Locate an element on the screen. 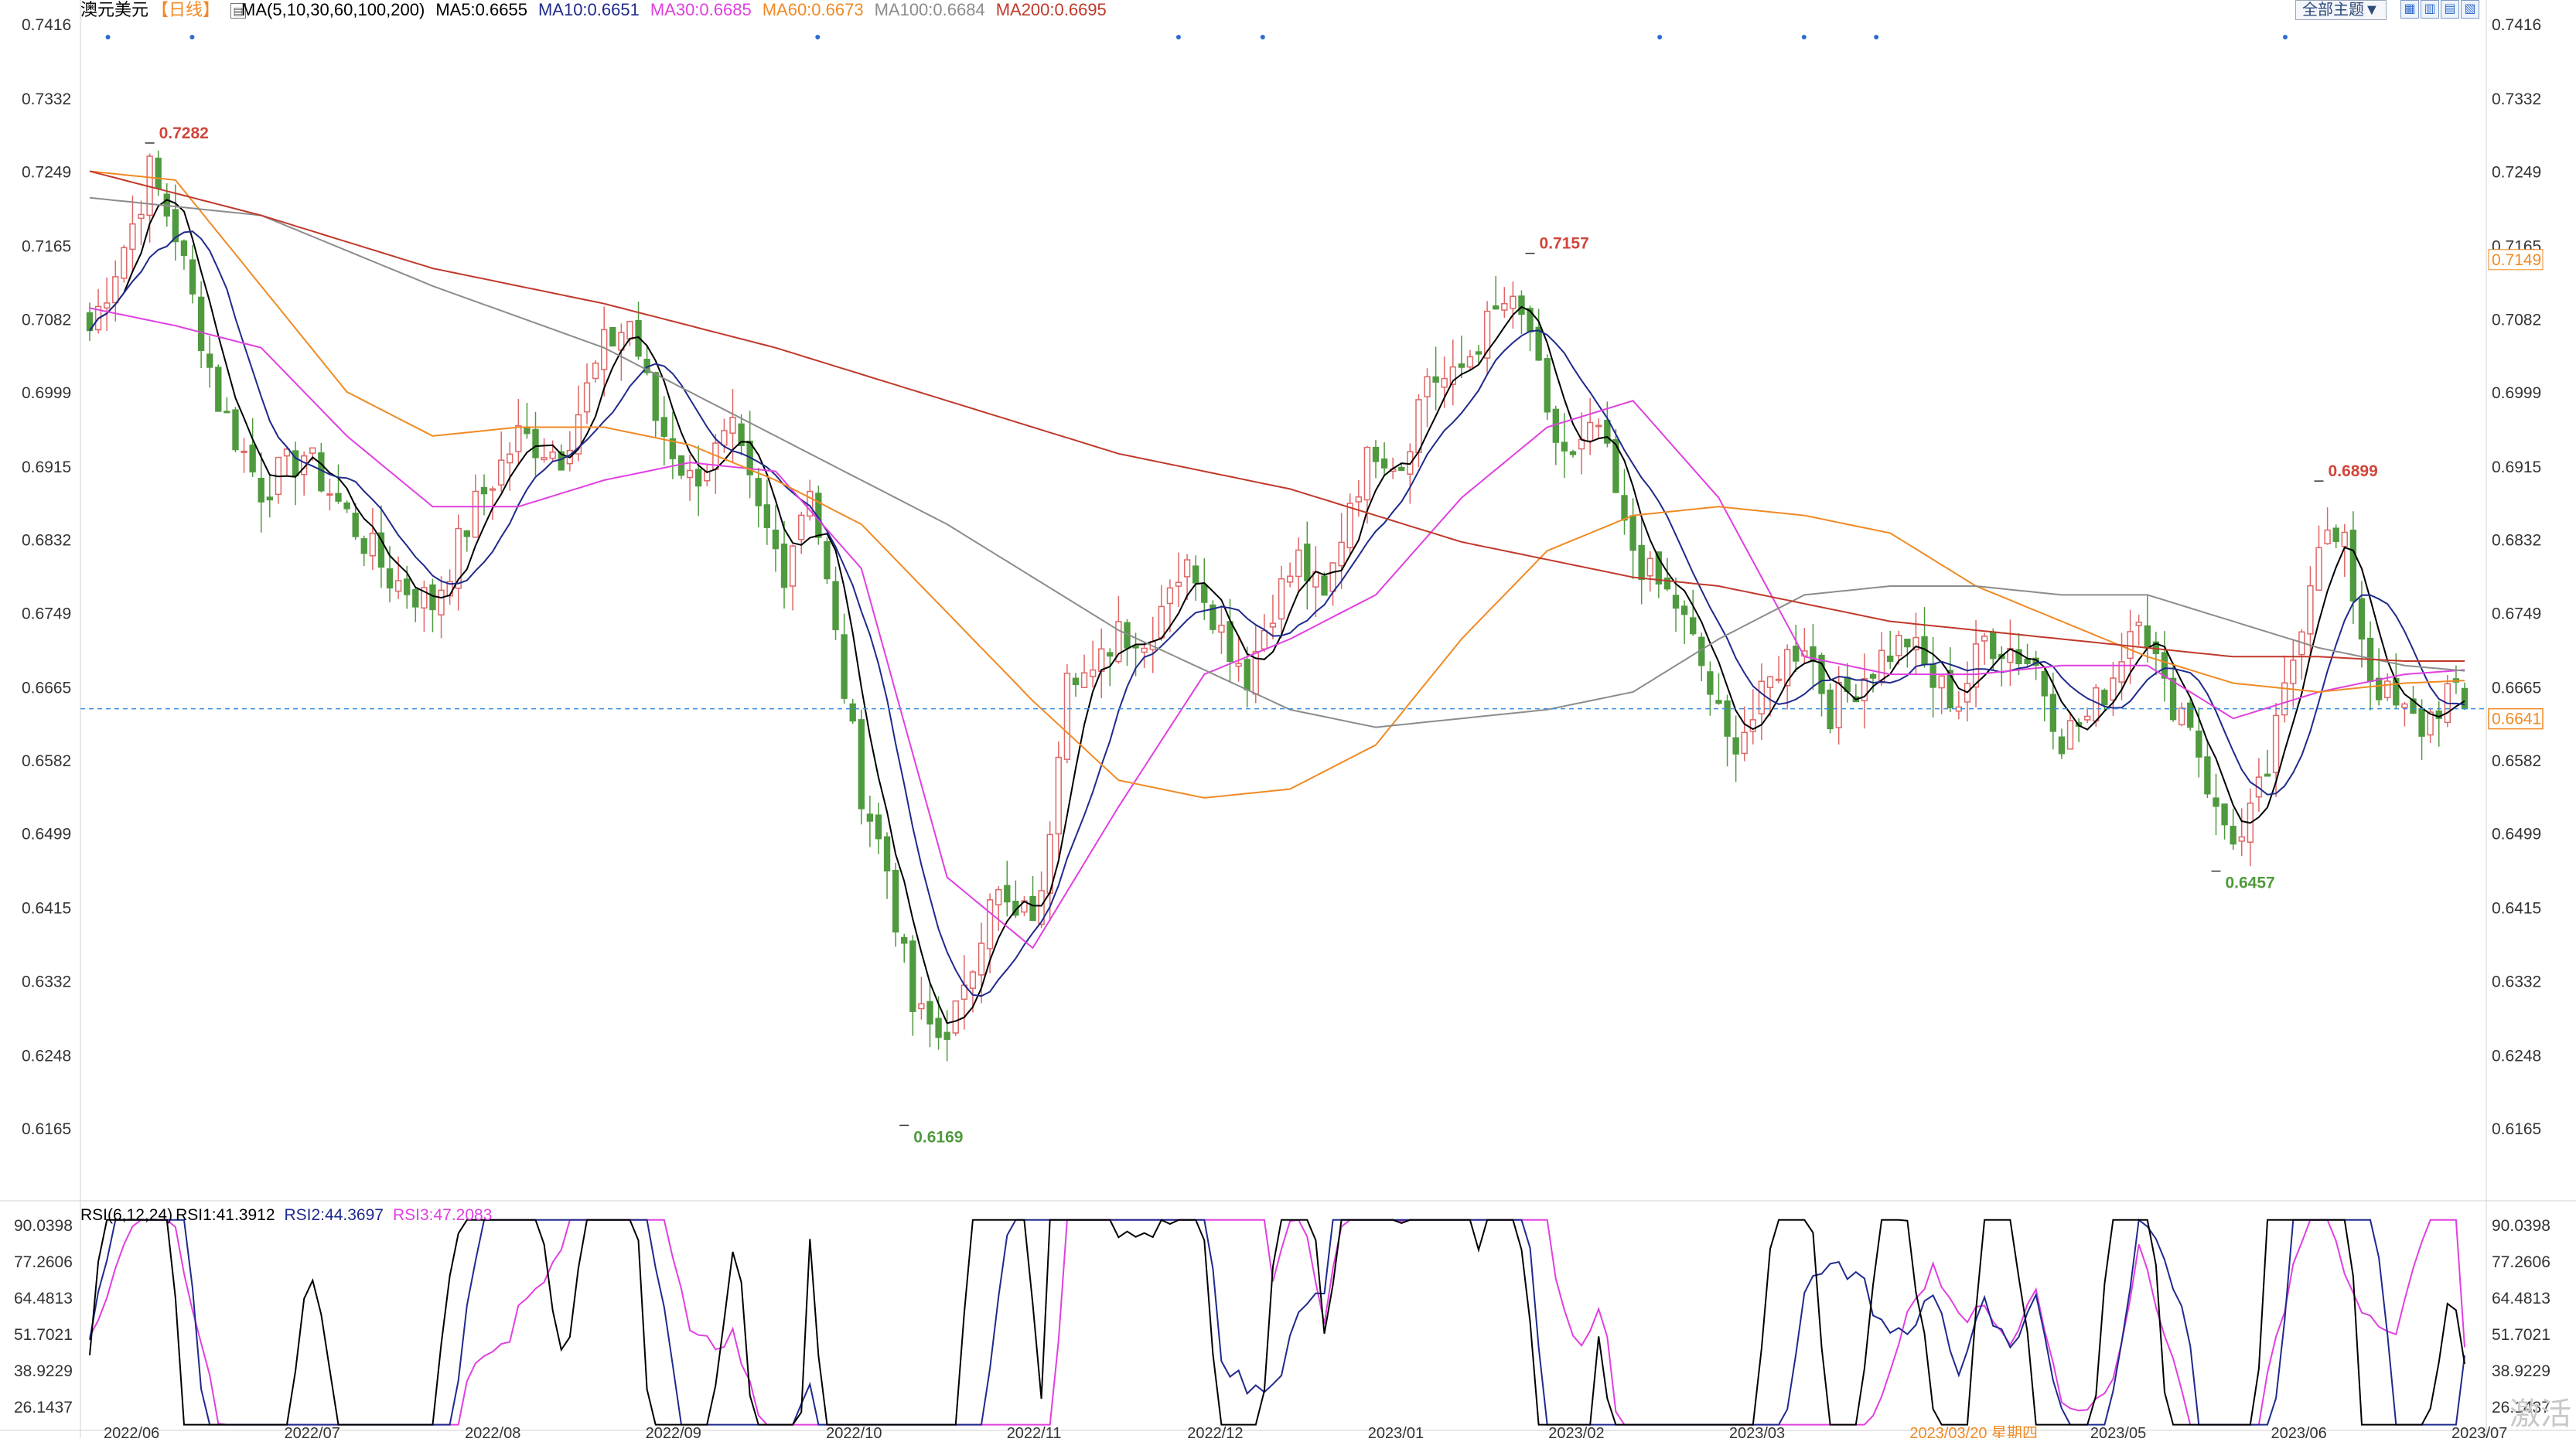 This screenshot has height=1442, width=2576. rsi1-line is located at coordinates (1277, 1323).